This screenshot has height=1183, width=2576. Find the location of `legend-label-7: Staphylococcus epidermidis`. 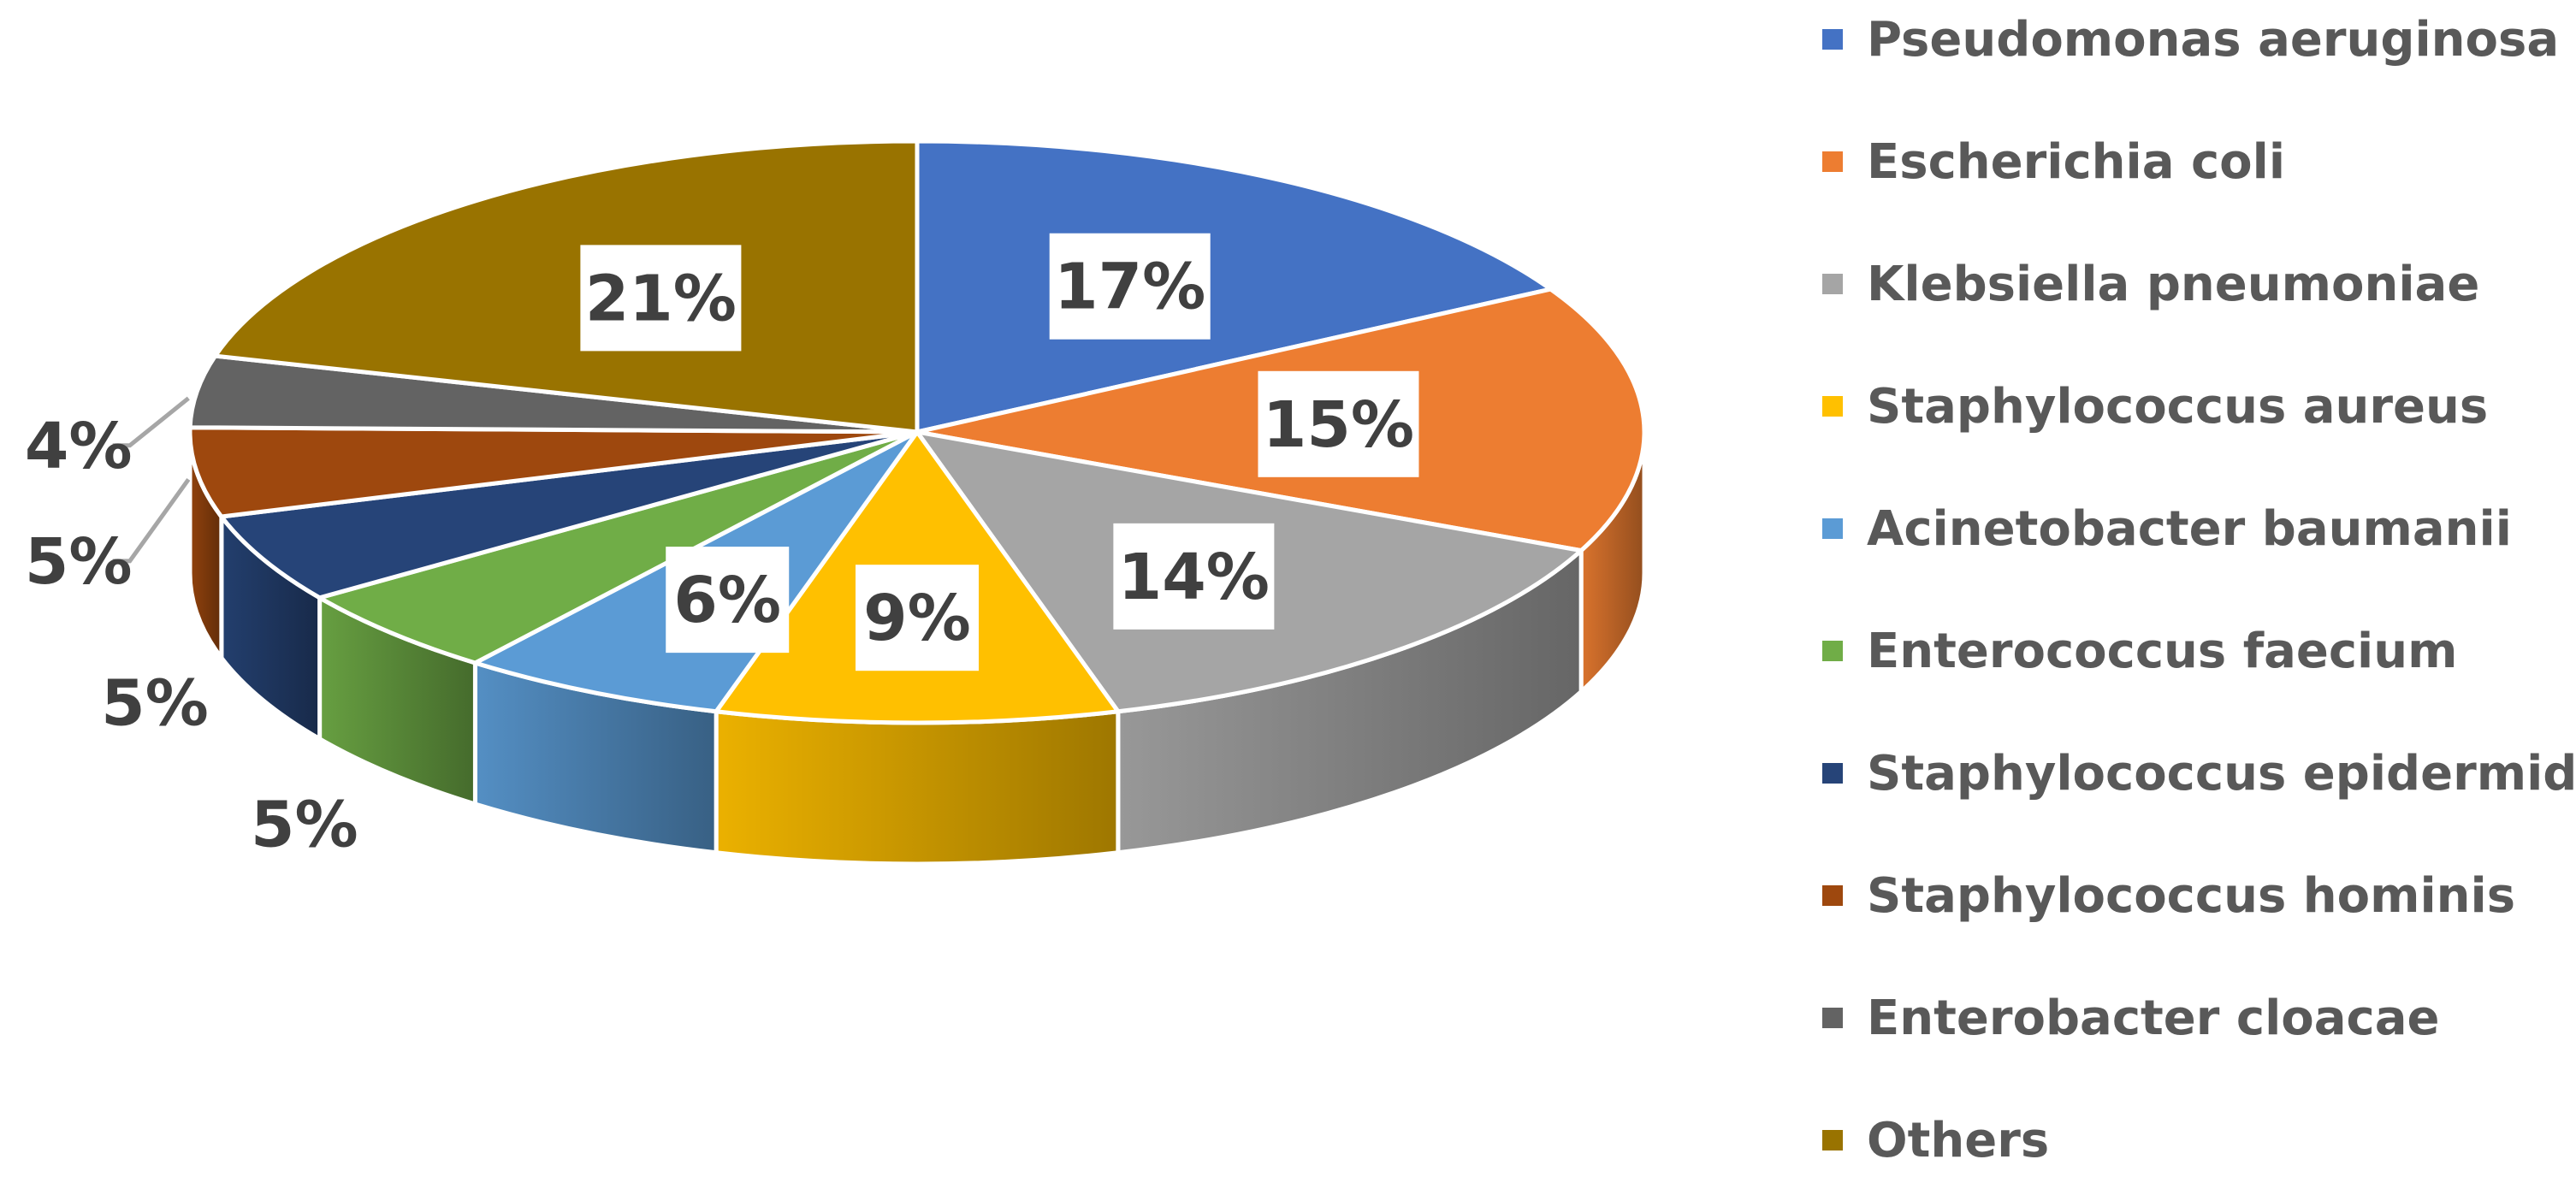

legend-label-7: Staphylococcus epidermidis is located at coordinates (2221, 773).